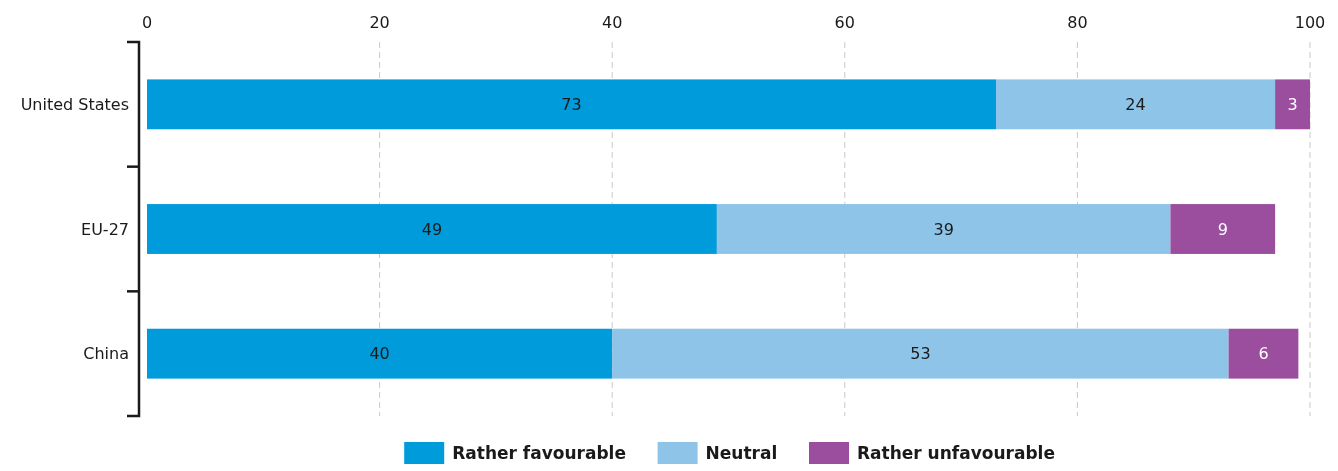 This screenshot has height=471, width=1338. I want to click on x-tick-label: 60, so click(844, 22).